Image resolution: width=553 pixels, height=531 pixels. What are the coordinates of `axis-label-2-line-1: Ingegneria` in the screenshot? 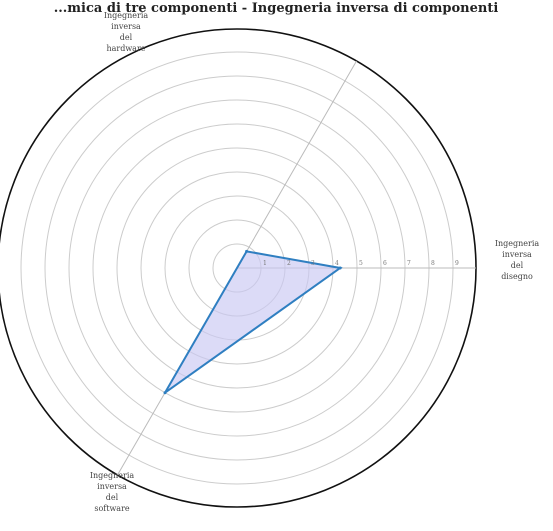 It's located at (517, 243).